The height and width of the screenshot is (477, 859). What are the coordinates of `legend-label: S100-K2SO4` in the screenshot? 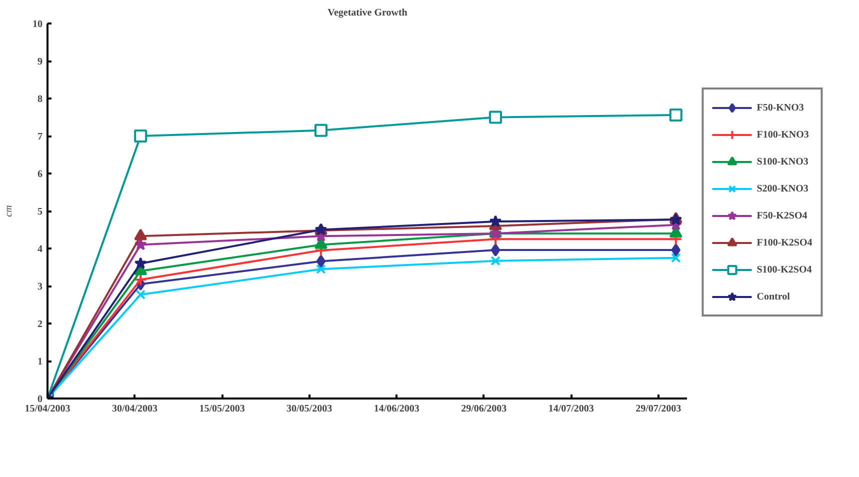 It's located at (784, 269).